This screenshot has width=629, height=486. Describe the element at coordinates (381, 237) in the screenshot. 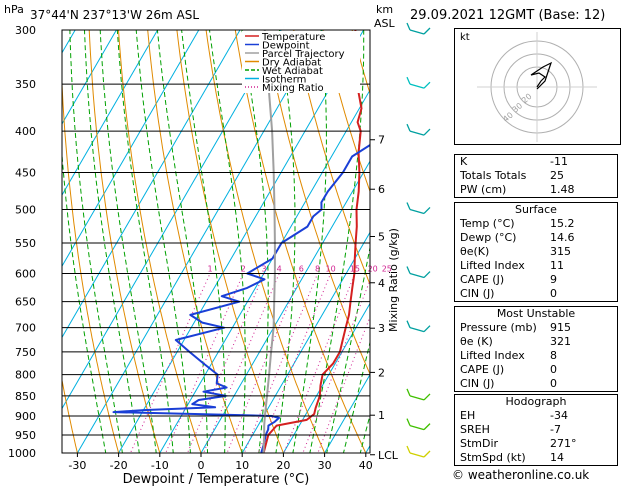

I see `km-tick-label: 5` at that location.